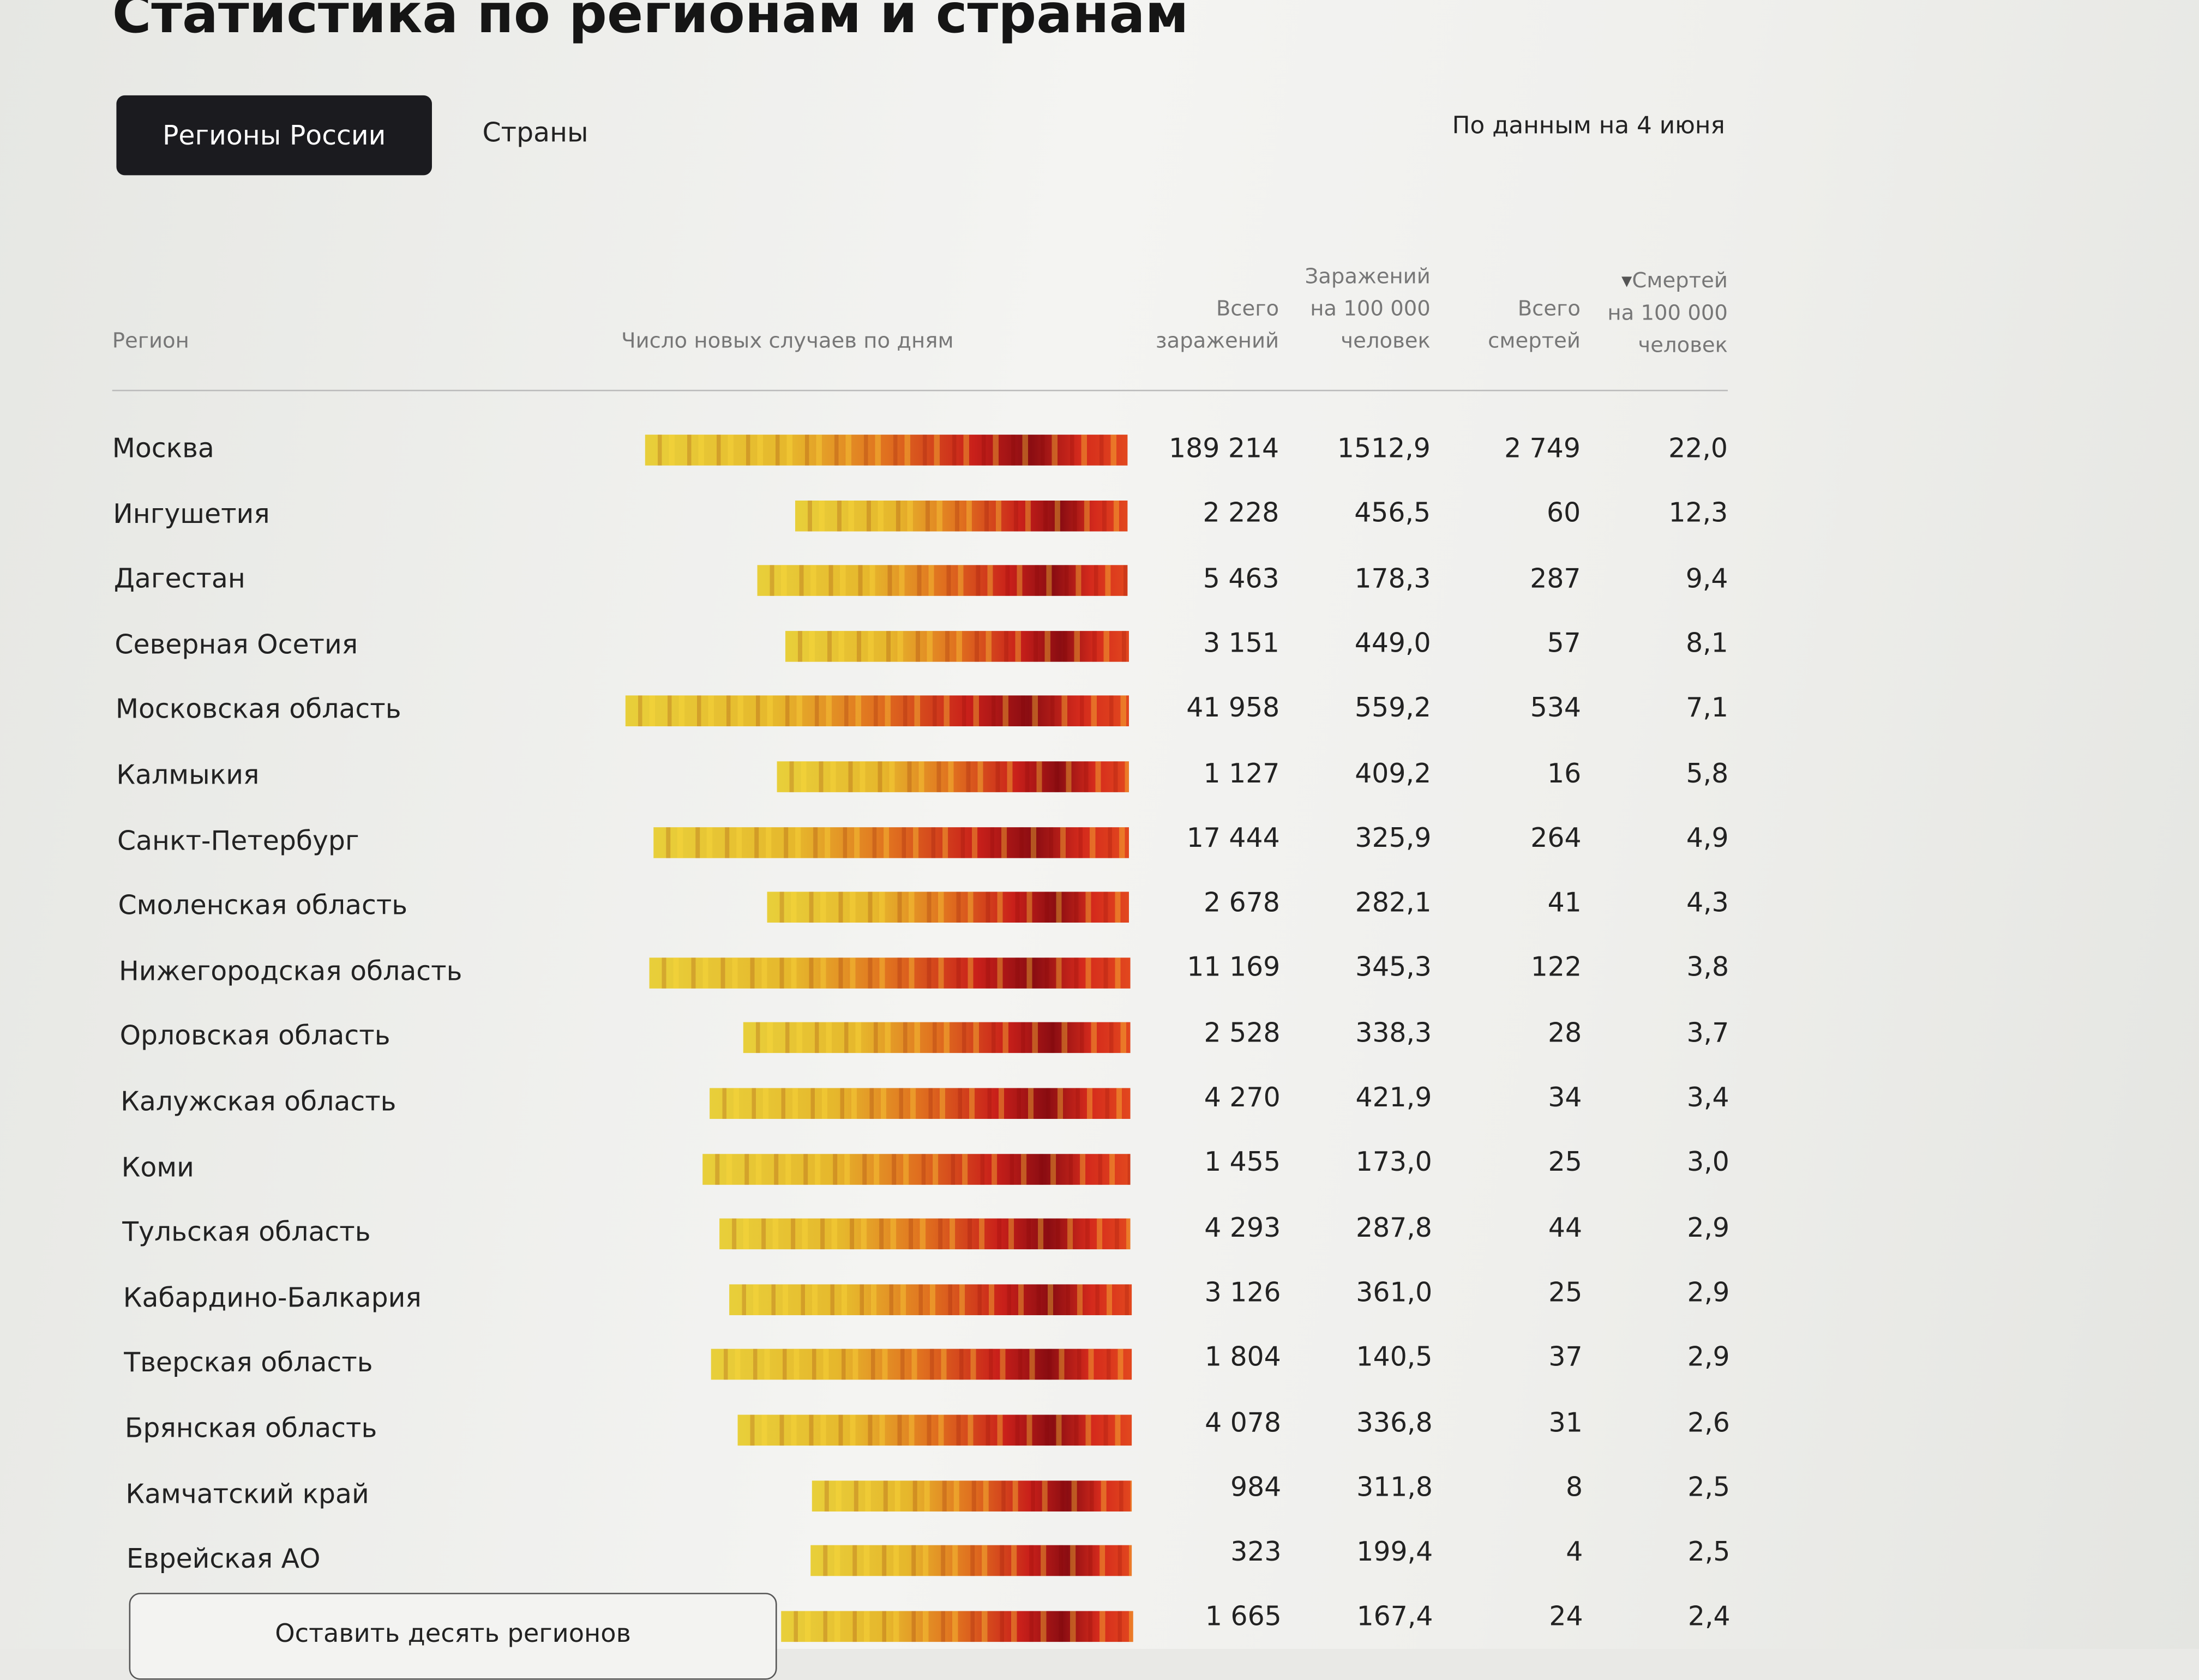 The image size is (2199, 1680). What do you see at coordinates (1565, 1357) in the screenshot?
I see `cell-value: 37` at bounding box center [1565, 1357].